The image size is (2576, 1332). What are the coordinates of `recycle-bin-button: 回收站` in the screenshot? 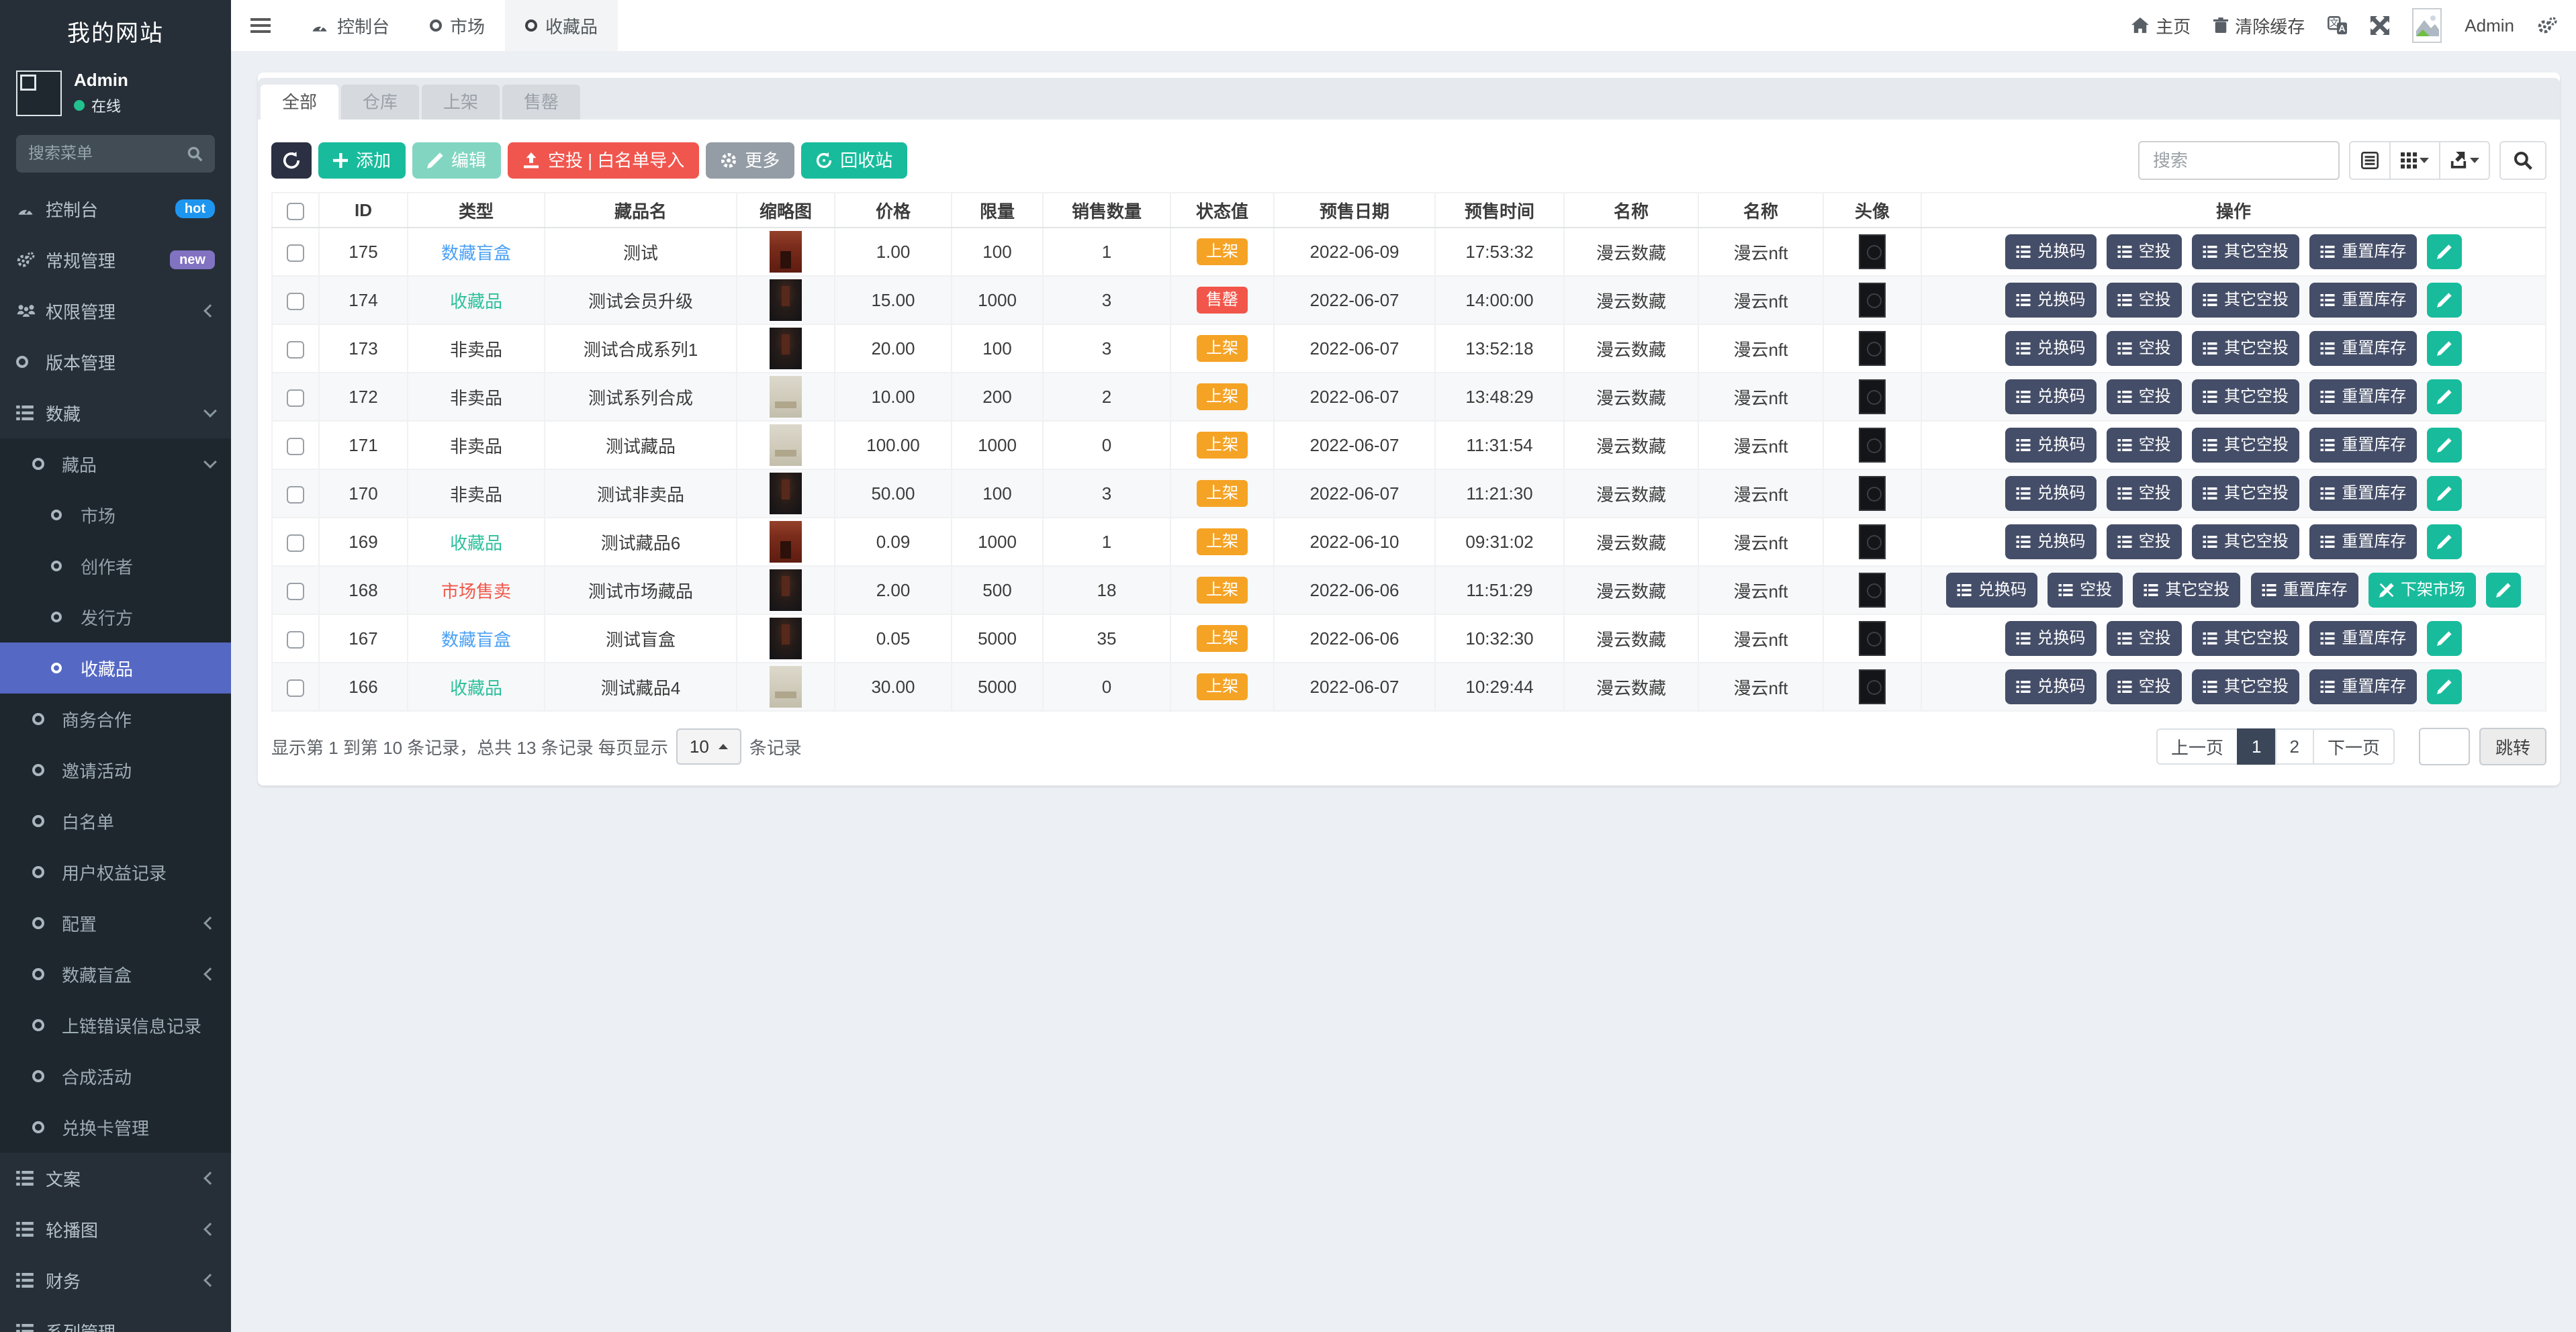 It's located at (854, 160).